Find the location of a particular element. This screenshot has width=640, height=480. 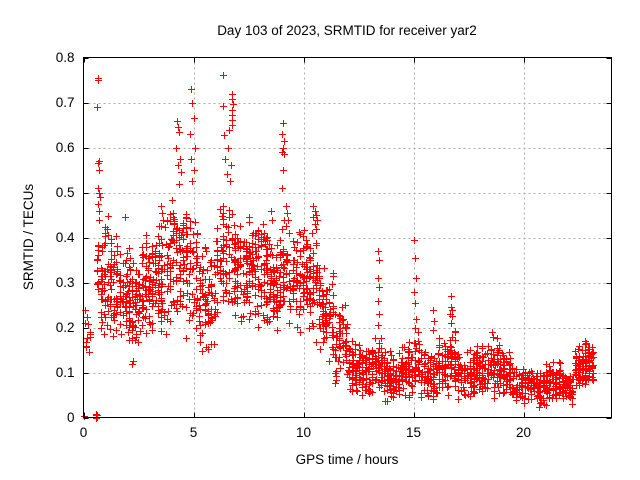

y-tick-label: 0.5 is located at coordinates (65, 192).